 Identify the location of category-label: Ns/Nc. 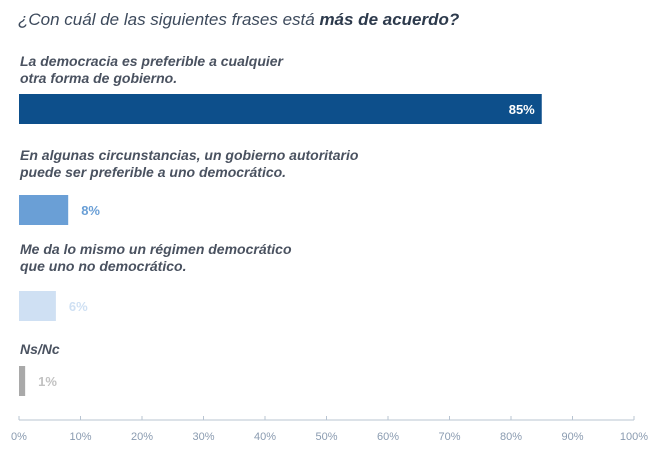
(40, 349).